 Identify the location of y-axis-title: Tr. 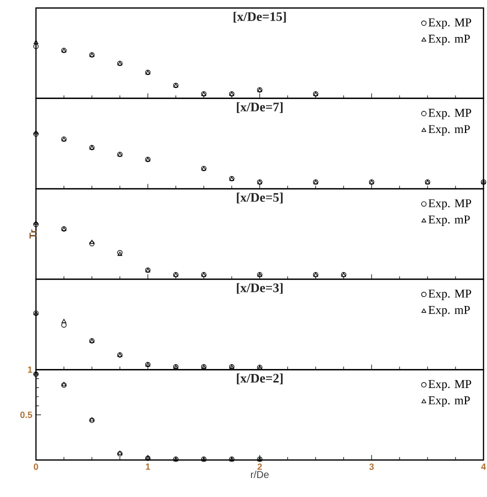
(33, 234).